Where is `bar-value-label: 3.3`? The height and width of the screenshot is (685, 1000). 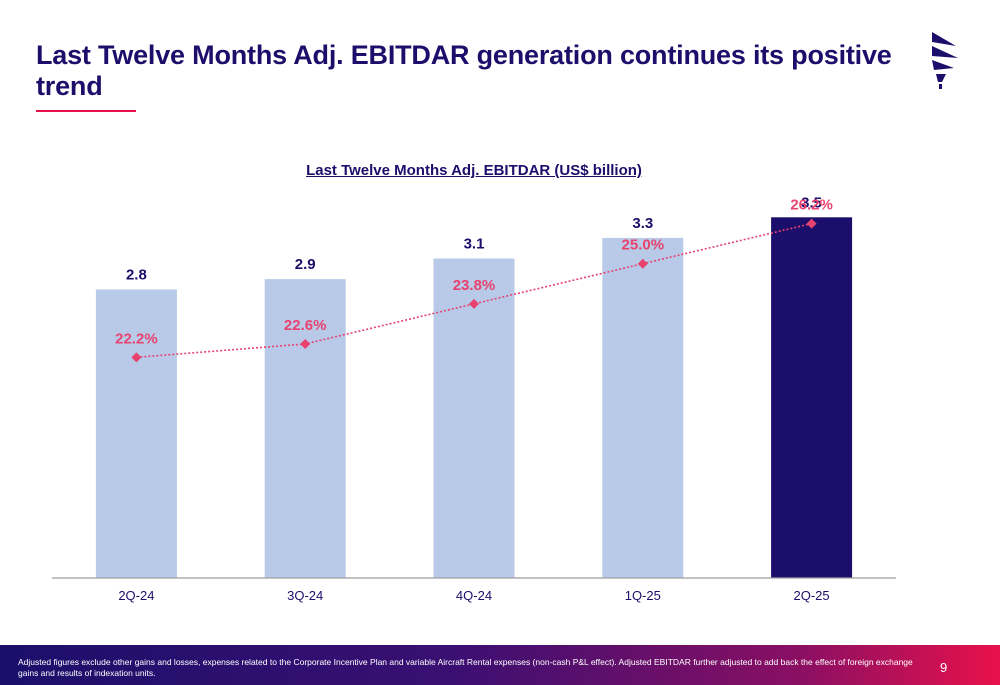 bar-value-label: 3.3 is located at coordinates (642, 223).